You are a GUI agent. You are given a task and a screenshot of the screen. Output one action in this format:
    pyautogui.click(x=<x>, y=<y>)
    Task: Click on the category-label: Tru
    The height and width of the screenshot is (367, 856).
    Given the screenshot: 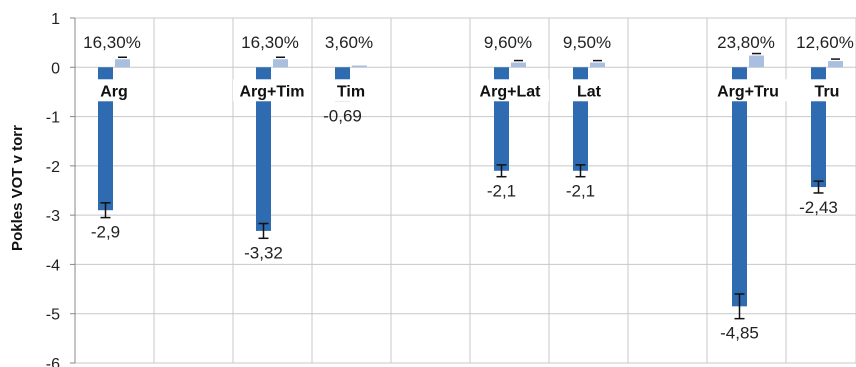 What is the action you would take?
    pyautogui.click(x=827, y=91)
    